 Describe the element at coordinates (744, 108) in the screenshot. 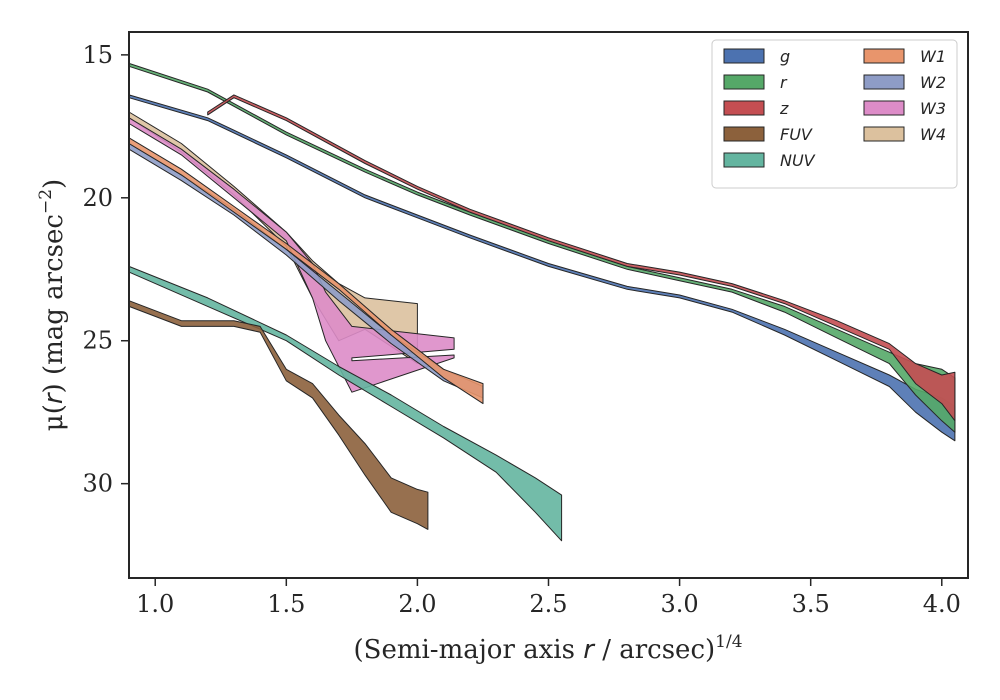

I see `legend-swatch-z` at that location.